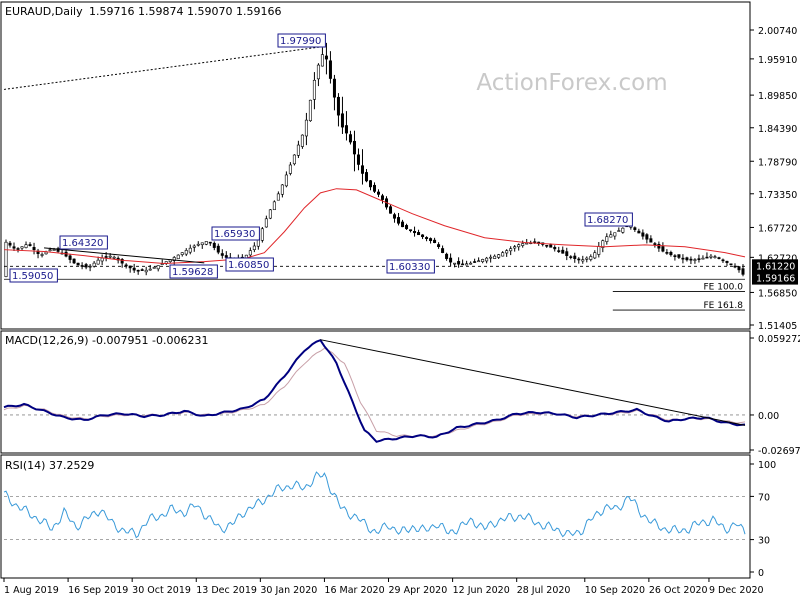 The width and height of the screenshot is (800, 600). What do you see at coordinates (418, 590) in the screenshot?
I see `x-axis-label: 29 Apr 2020` at bounding box center [418, 590].